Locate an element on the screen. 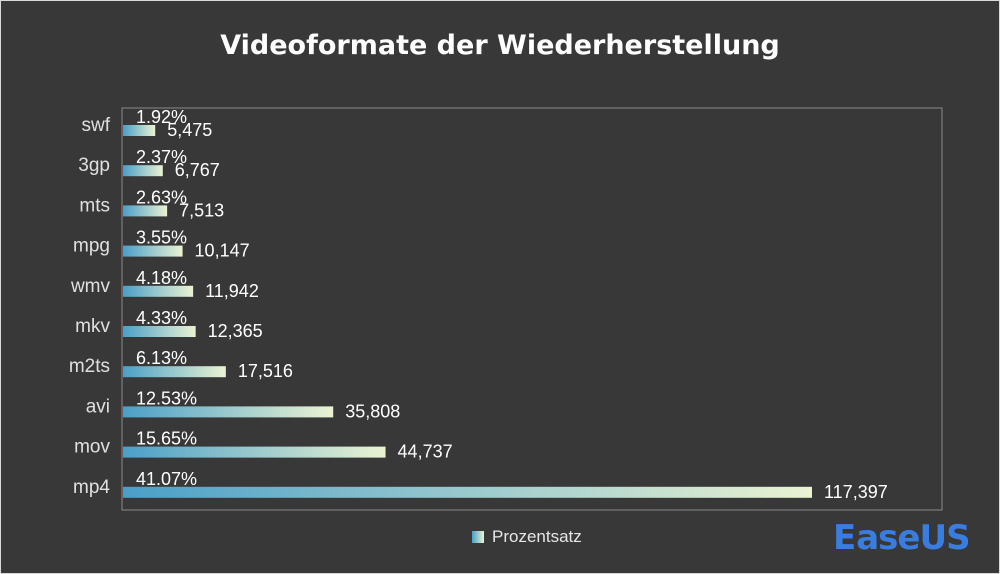 The image size is (1000, 574). count-label-m2ts: 17,516 is located at coordinates (265, 371).